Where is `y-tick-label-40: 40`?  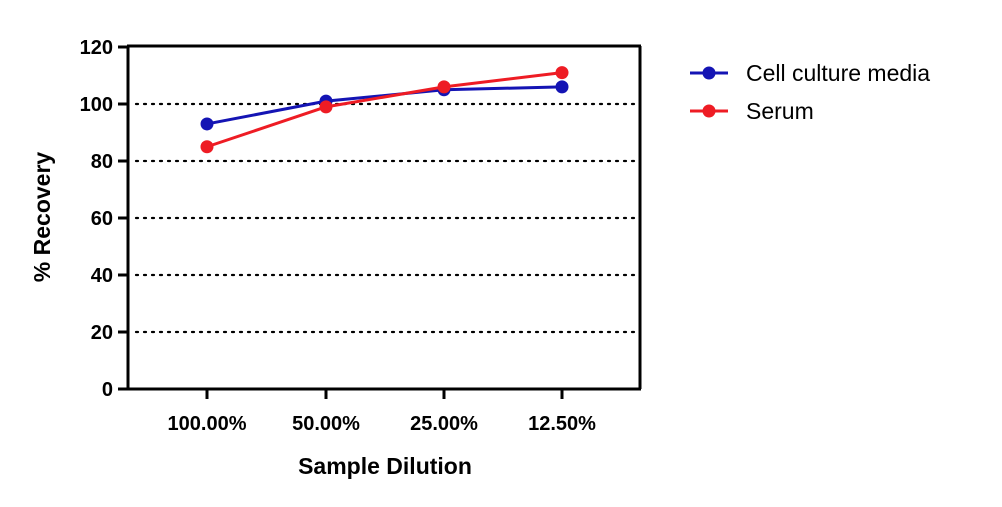 y-tick-label-40: 40 is located at coordinates (102, 276).